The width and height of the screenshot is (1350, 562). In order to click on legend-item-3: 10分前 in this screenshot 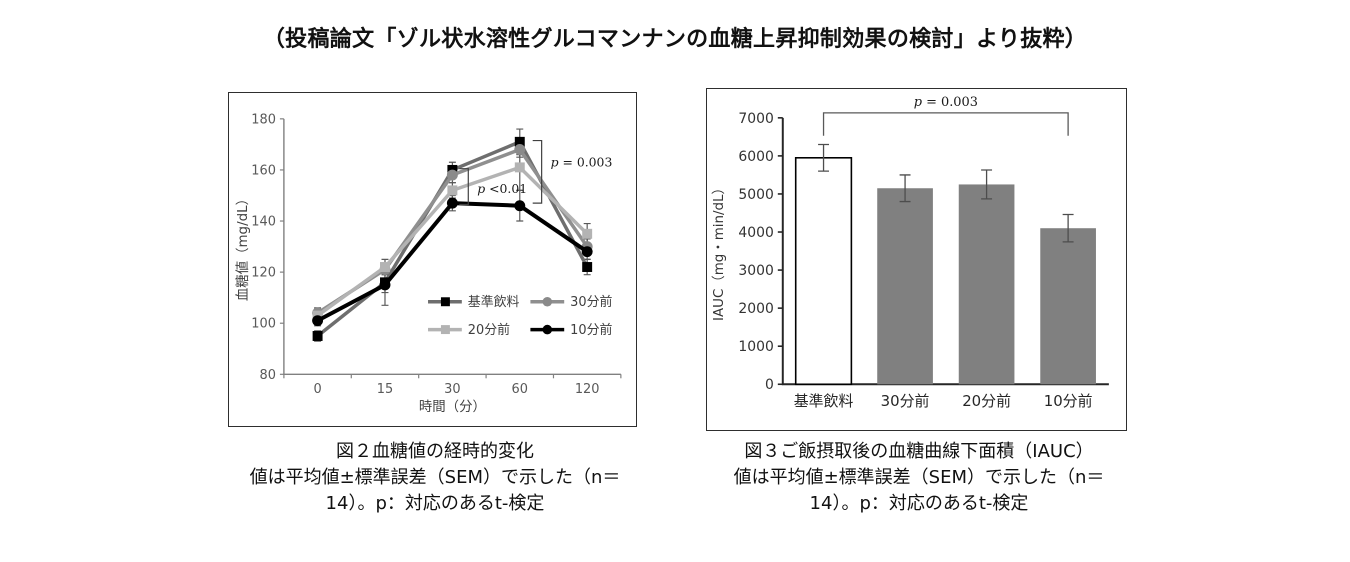, I will do `click(571, 330)`.